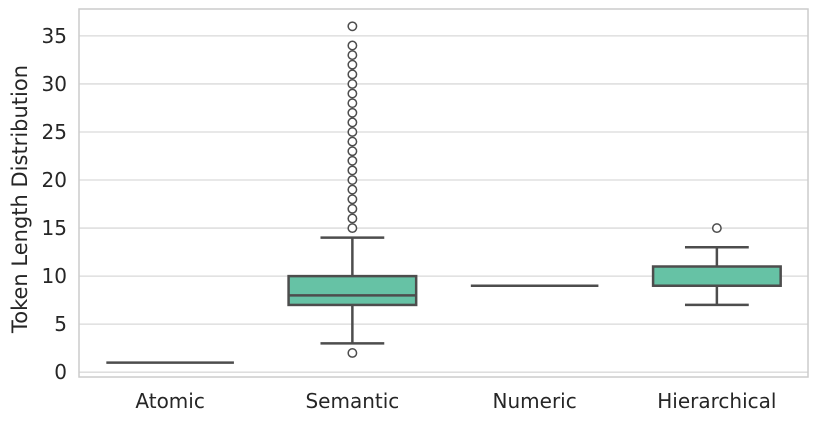 The width and height of the screenshot is (830, 423). I want to click on y-tick-label-30: 30, so click(54, 84).